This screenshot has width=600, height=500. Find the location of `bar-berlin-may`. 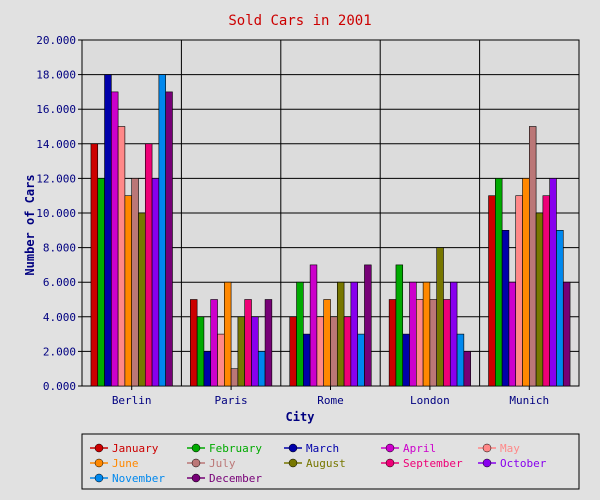

bar-berlin-may is located at coordinates (121, 256).